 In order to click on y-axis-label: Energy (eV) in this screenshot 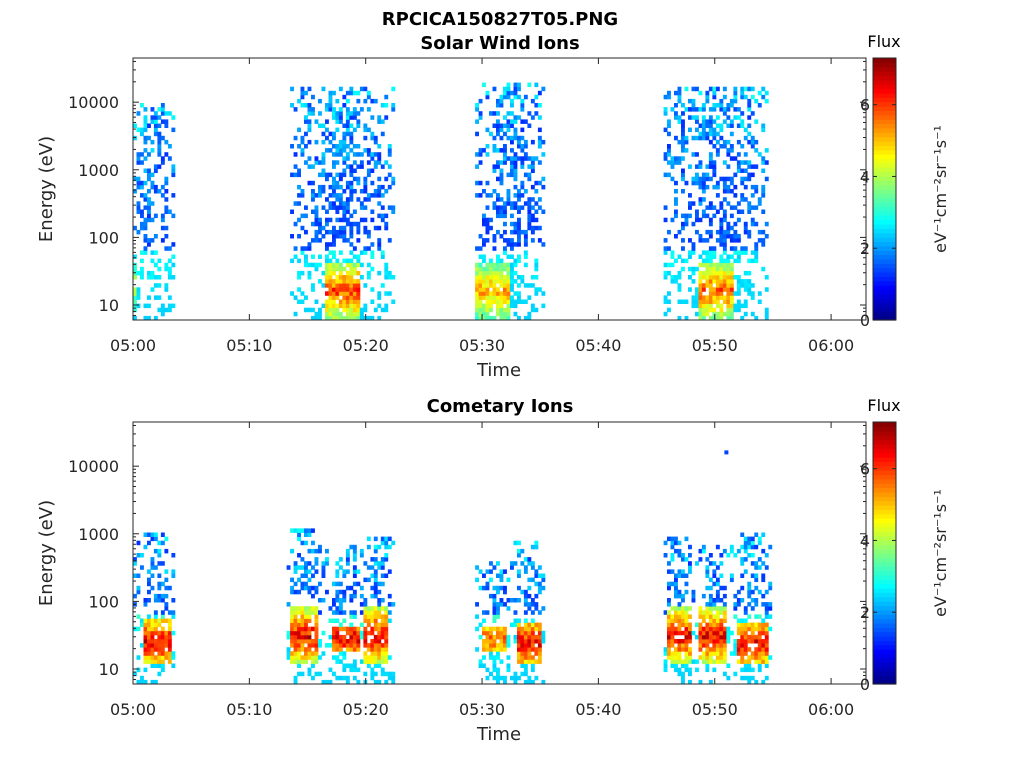, I will do `click(46, 553)`.